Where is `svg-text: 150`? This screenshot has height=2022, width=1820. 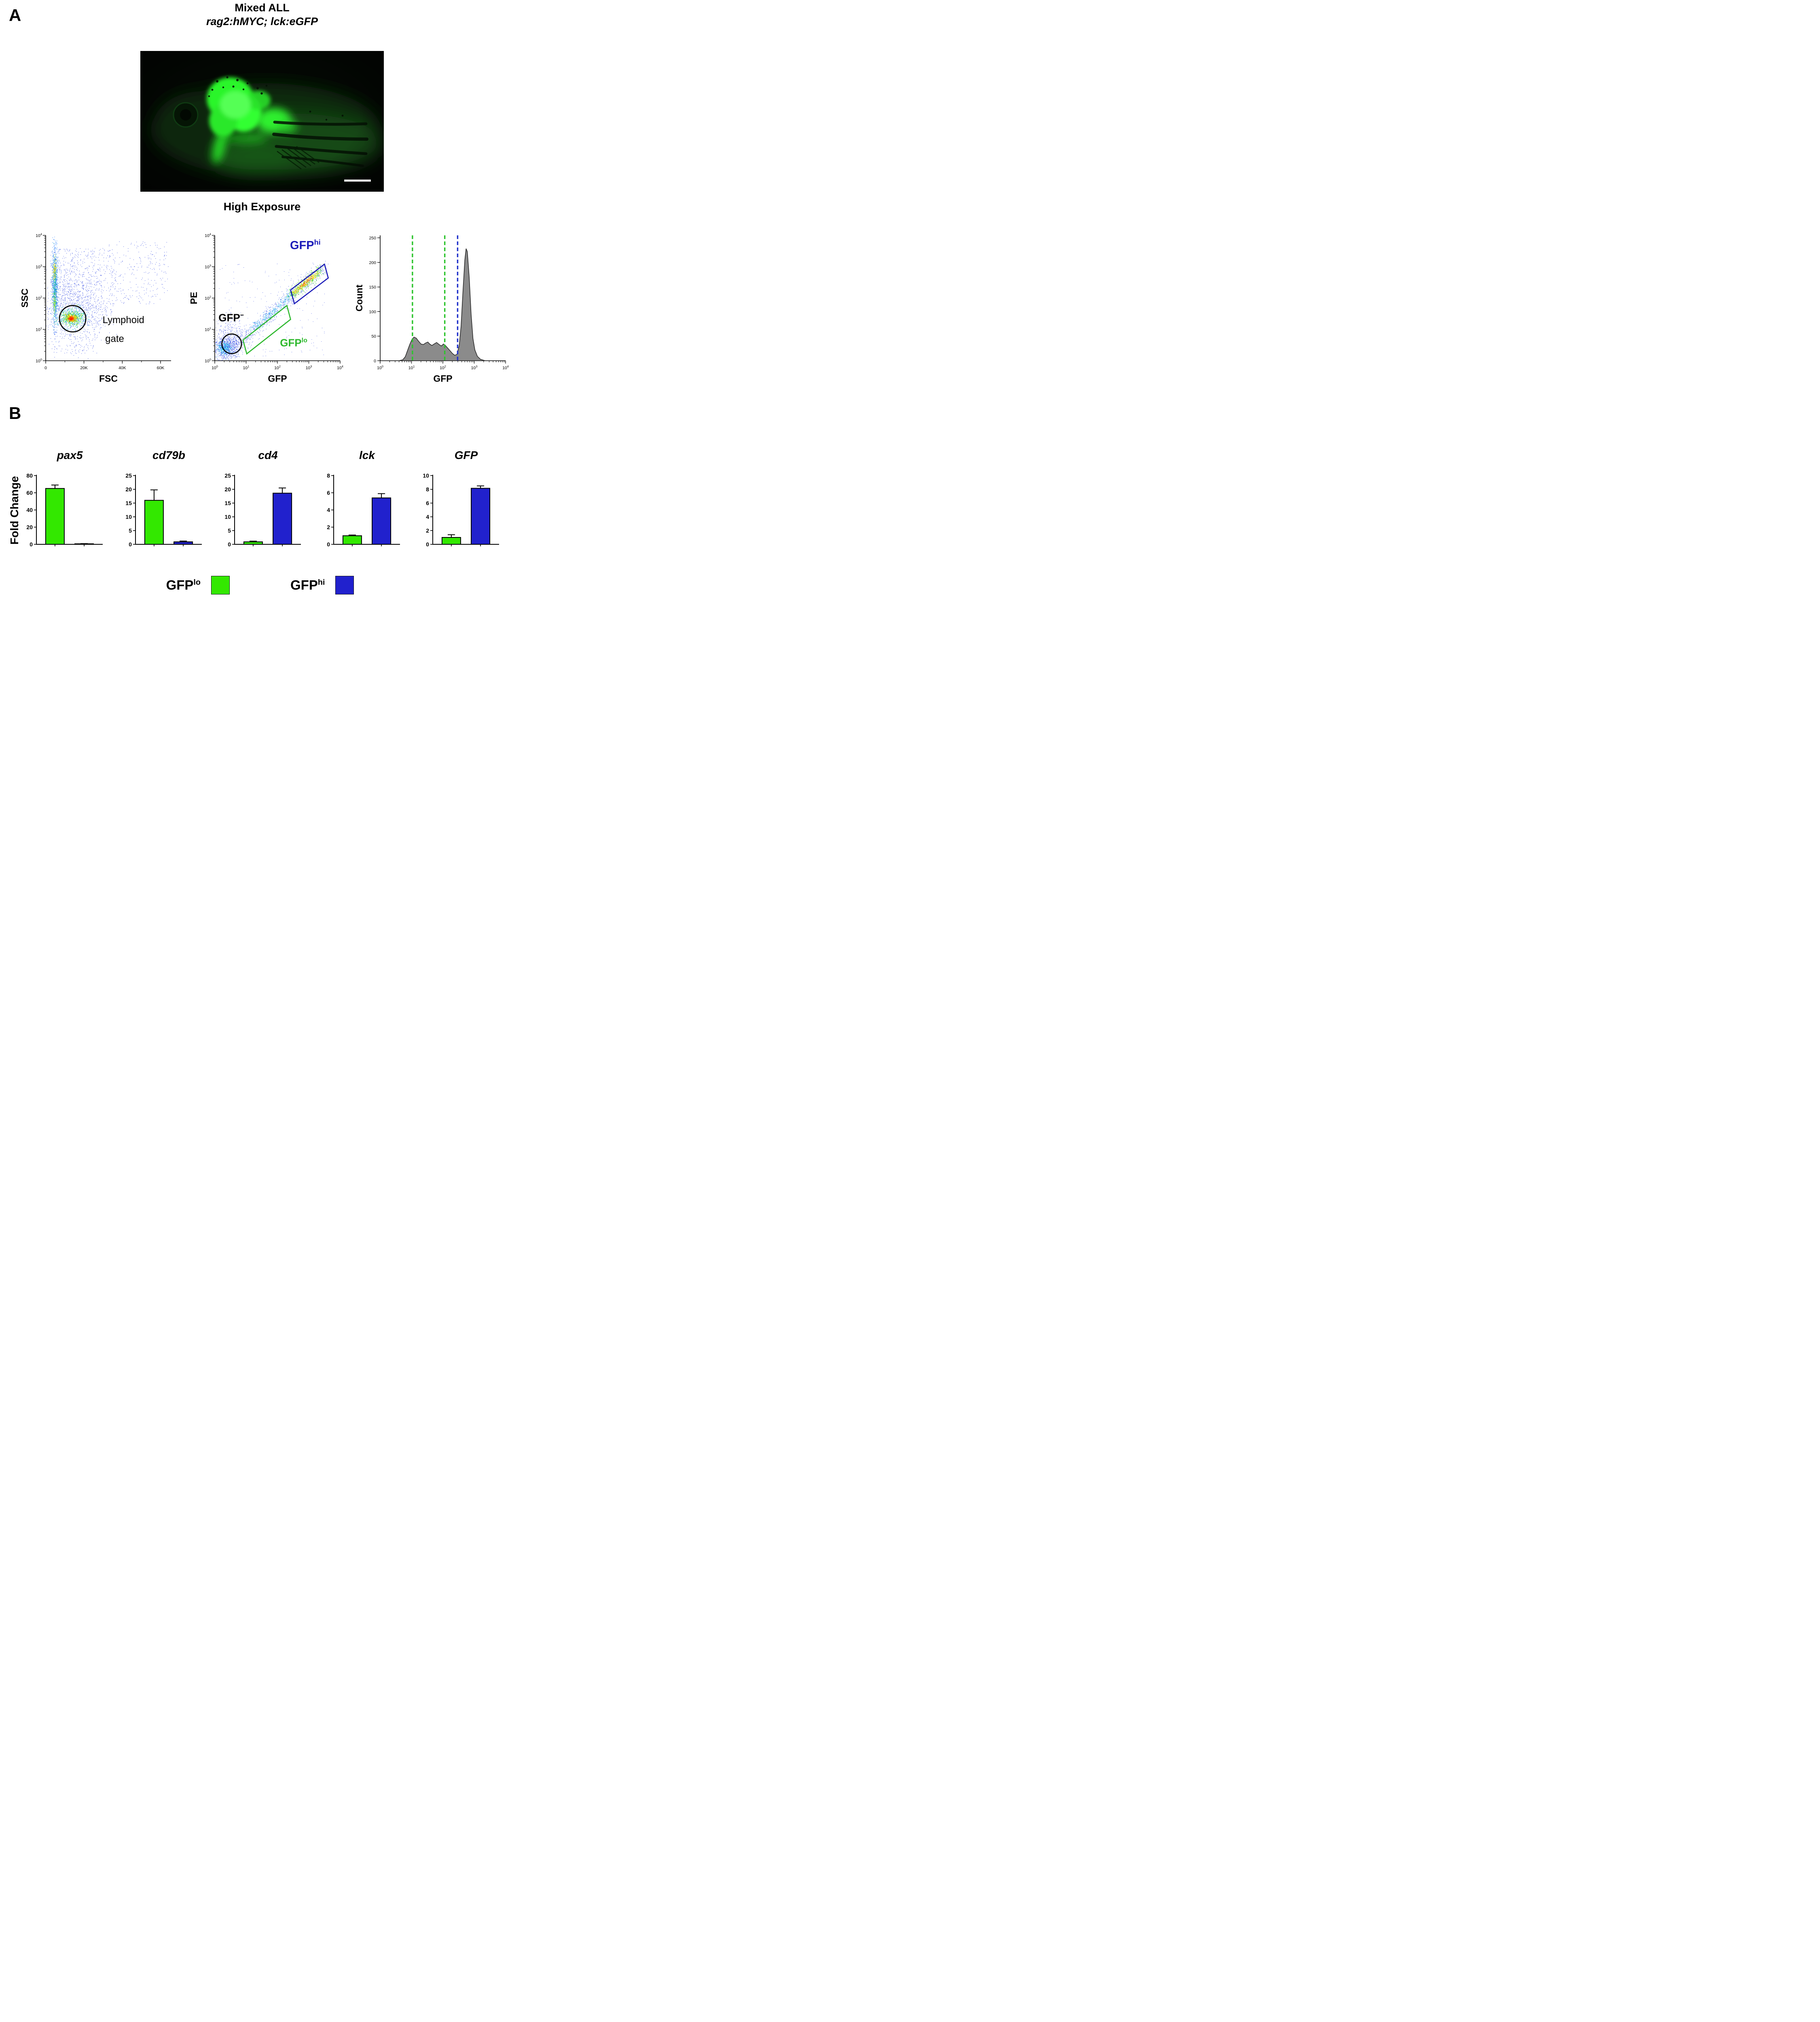
svg-text: 150 is located at coordinates (372, 287).